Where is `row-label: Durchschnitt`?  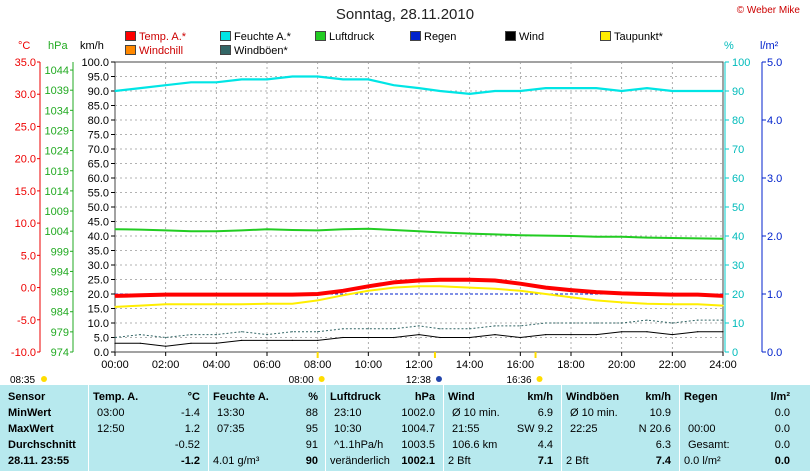
row-label: Durchschnitt is located at coordinates (42, 445).